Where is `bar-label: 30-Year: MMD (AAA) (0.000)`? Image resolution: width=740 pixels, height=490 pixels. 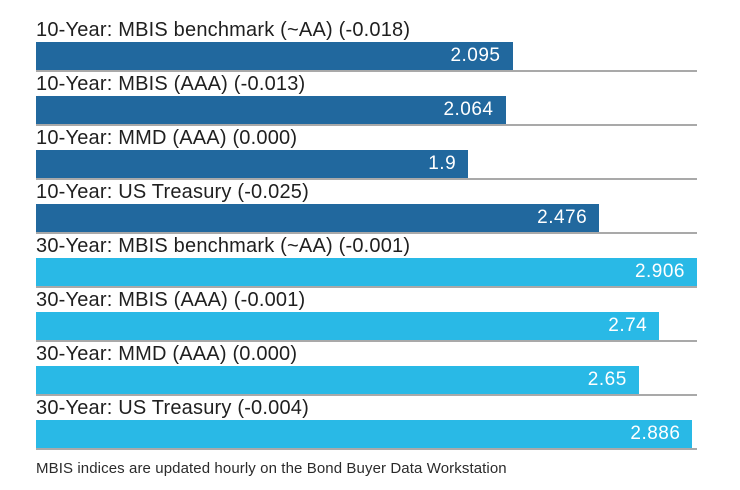 bar-label: 30-Year: MMD (AAA) (0.000) is located at coordinates (167, 354).